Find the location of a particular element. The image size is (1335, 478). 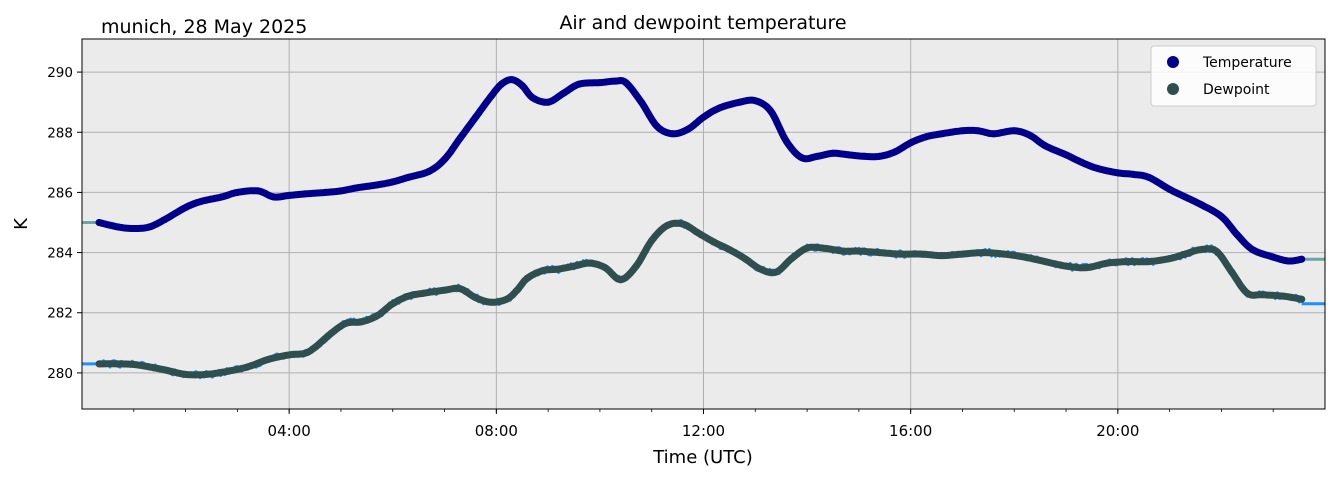

legend-label-dewpoint: Dewpoint is located at coordinates (1236, 90).